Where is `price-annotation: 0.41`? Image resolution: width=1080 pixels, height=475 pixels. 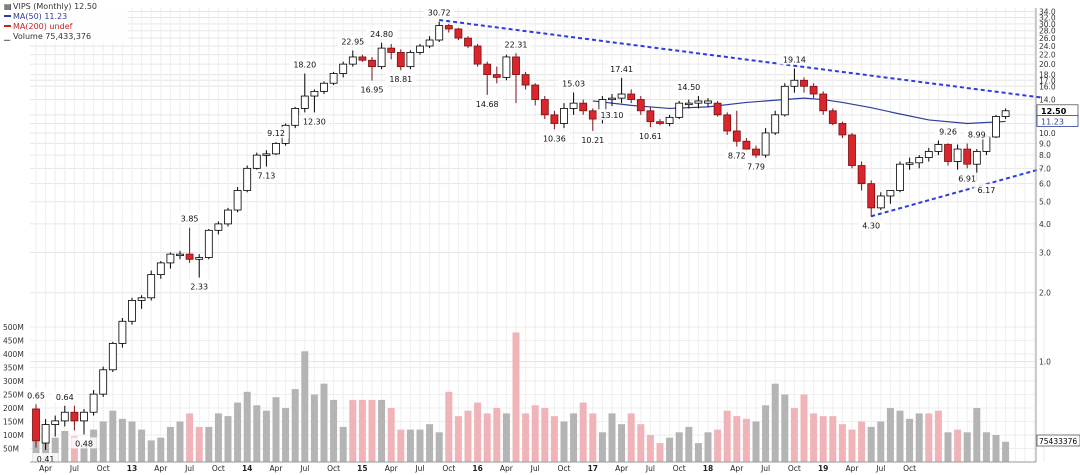 price-annotation: 0.41 is located at coordinates (46, 459).